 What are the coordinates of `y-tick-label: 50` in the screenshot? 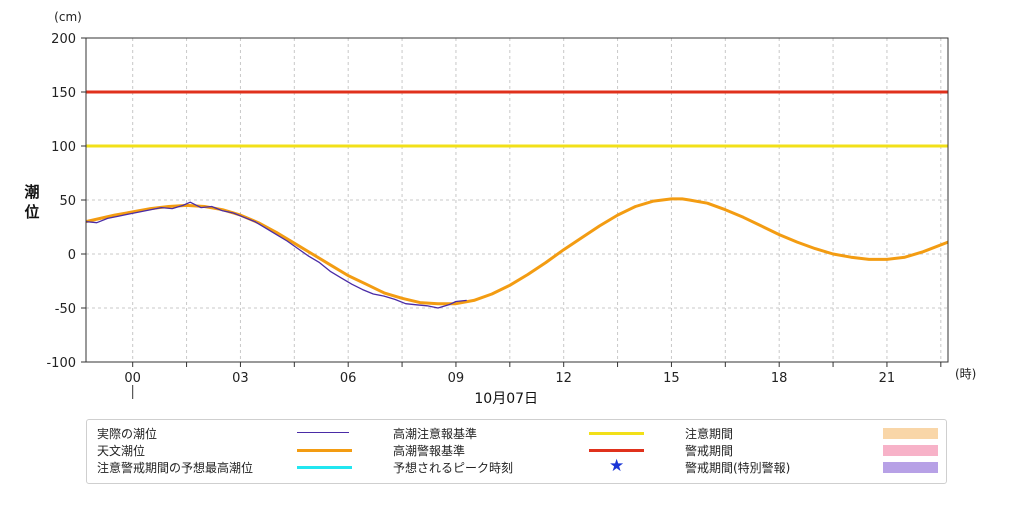 It's located at (67, 201).